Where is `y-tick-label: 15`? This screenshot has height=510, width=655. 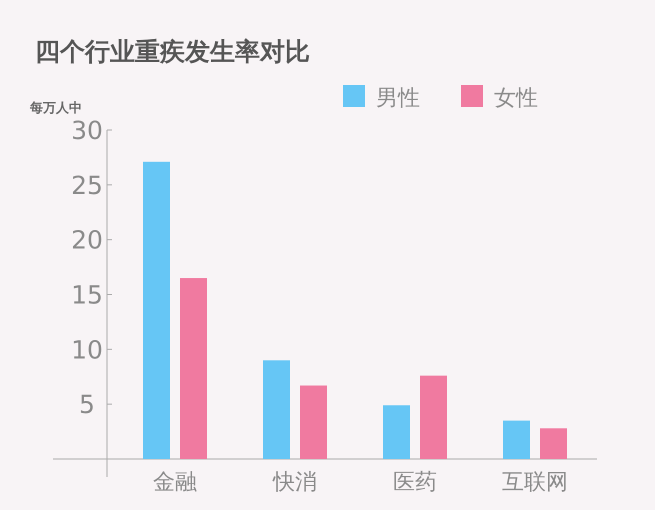 y-tick-label: 15 is located at coordinates (87, 295).